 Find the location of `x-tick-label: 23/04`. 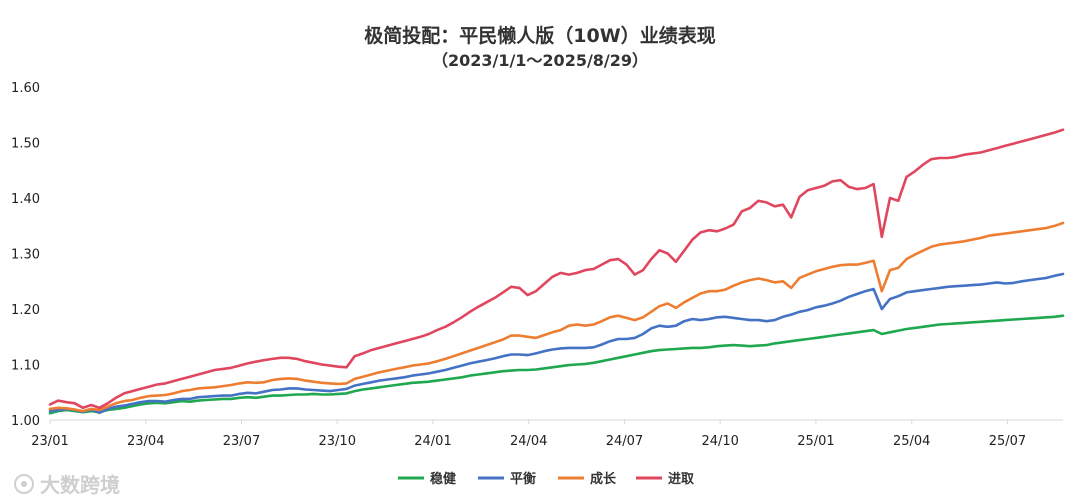

x-tick-label: 23/04 is located at coordinates (145, 441).